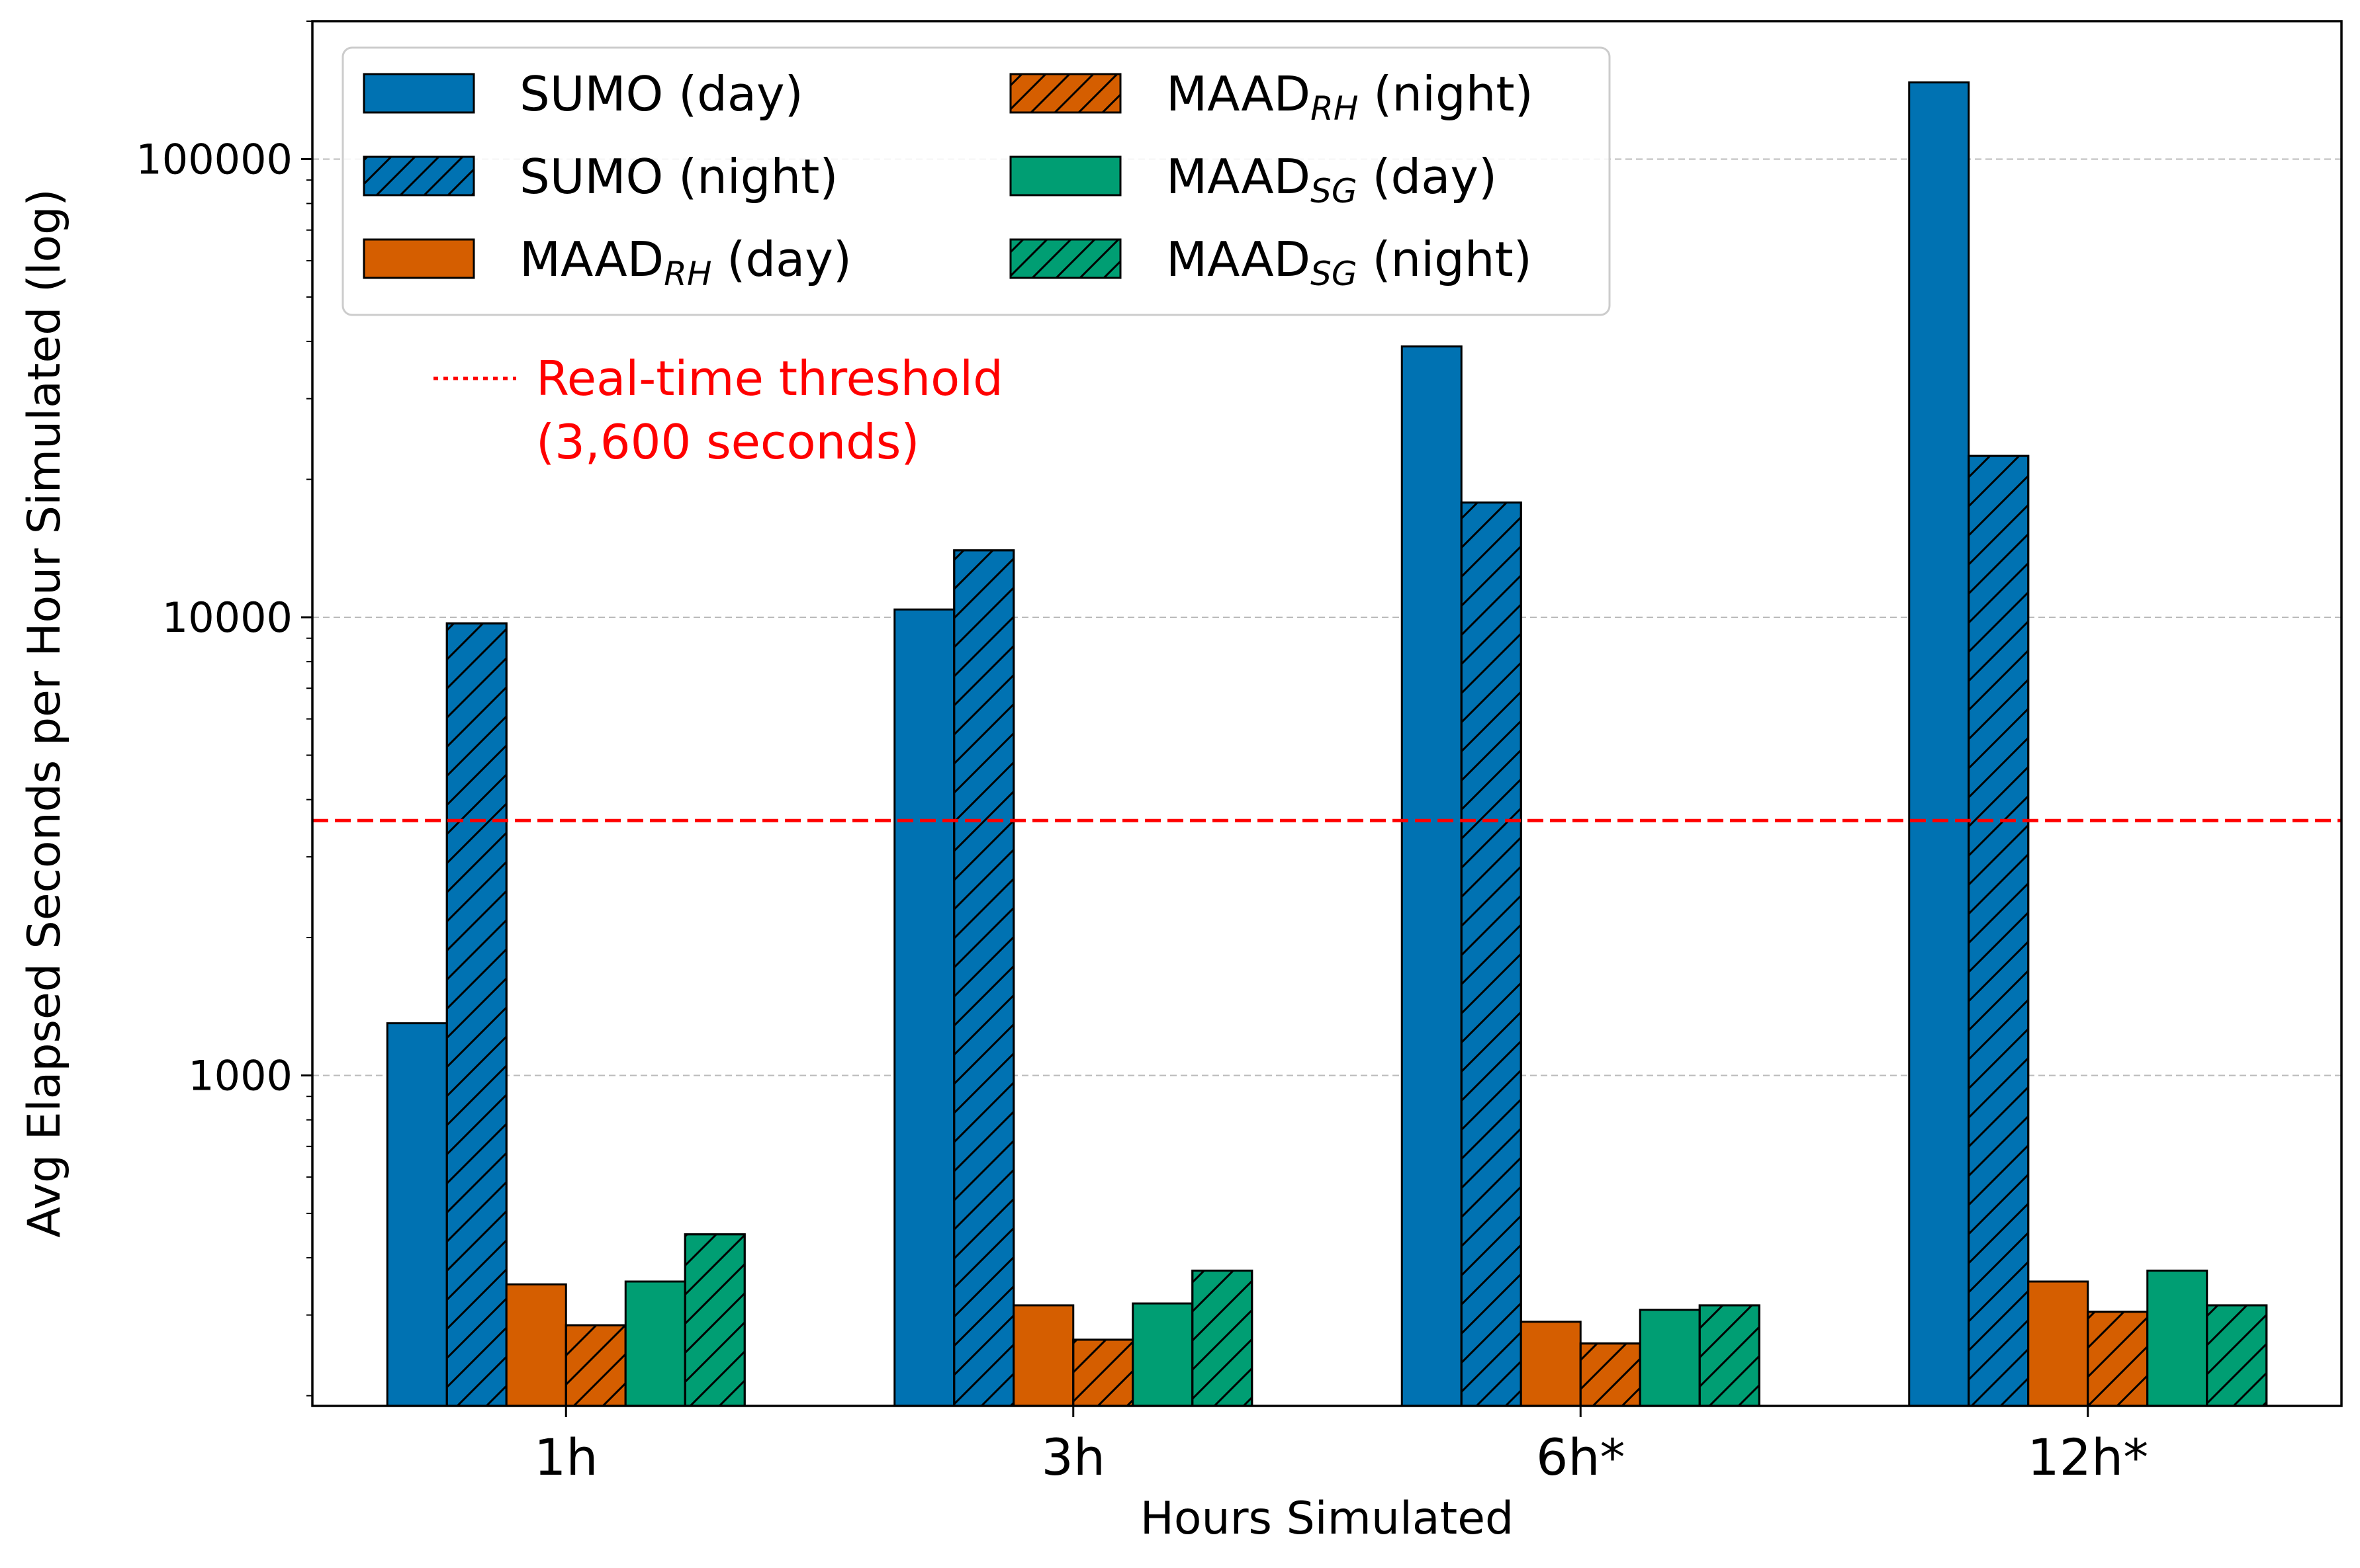 This screenshot has width=2360, height=1568. I want to click on legend-entry: SUMO (day), so click(583, 94).